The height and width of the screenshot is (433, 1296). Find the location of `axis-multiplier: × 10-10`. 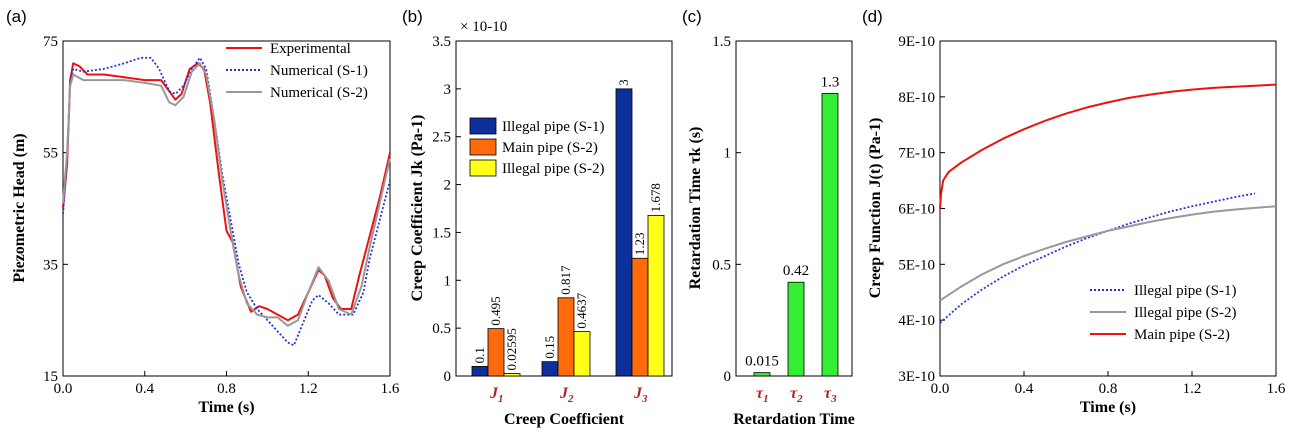

axis-multiplier: × 10-10 is located at coordinates (483, 27).